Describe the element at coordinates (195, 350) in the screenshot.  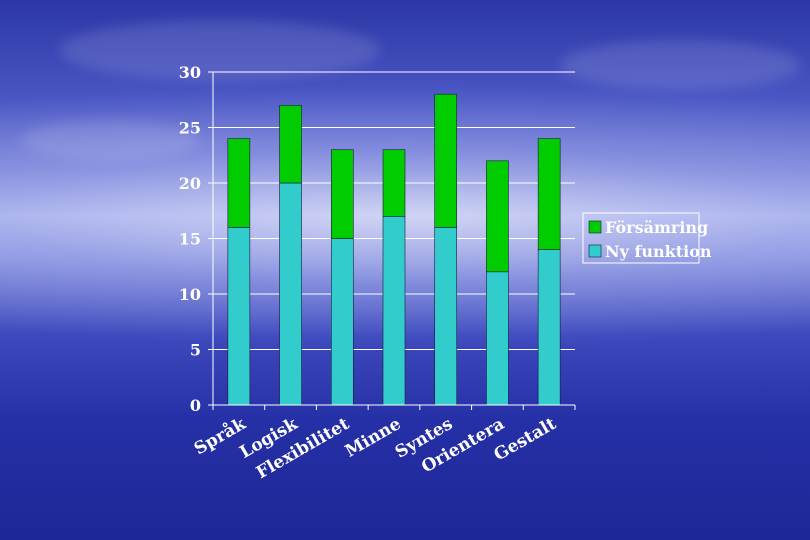
I see `y-tick-label: 5` at that location.